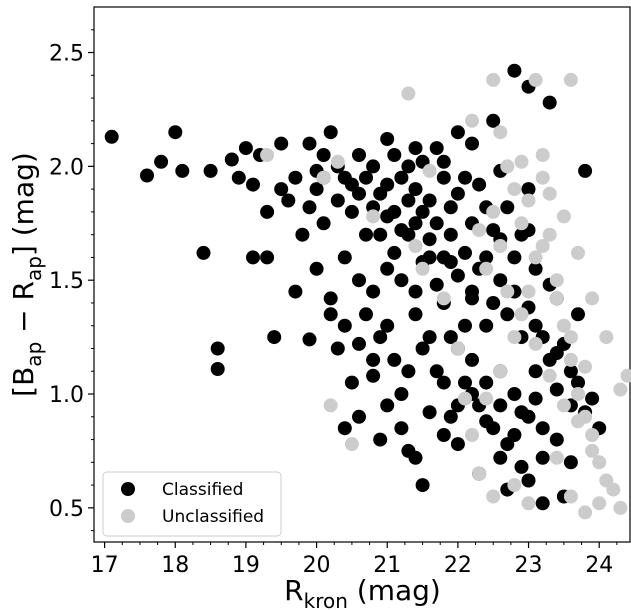 The height and width of the screenshot is (610, 631). I want to click on y-axis-label-open: [B, so click(23, 382).